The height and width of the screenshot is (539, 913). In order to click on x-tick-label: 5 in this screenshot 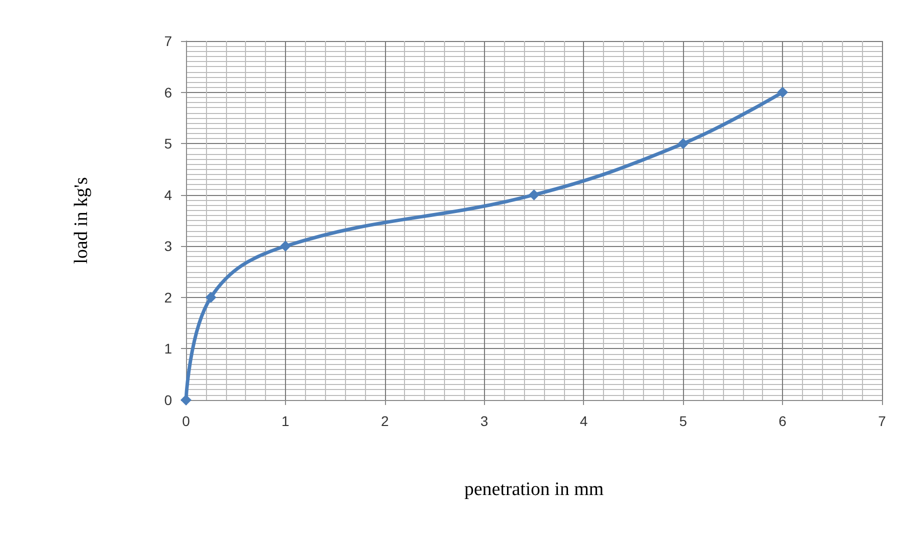, I will do `click(683, 421)`.